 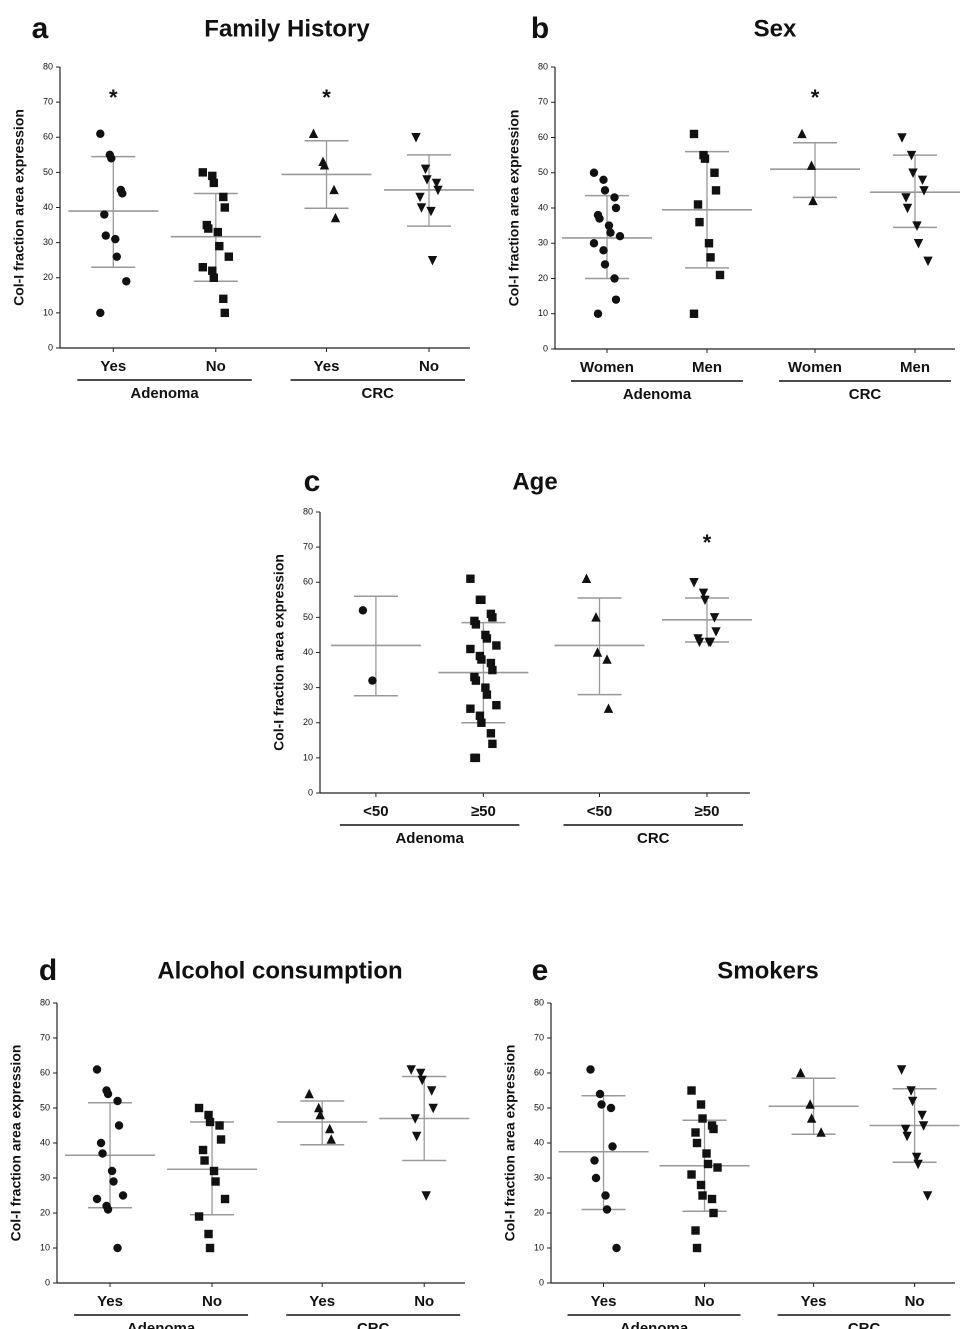 I want to click on panel-letter: b, so click(x=540, y=28).